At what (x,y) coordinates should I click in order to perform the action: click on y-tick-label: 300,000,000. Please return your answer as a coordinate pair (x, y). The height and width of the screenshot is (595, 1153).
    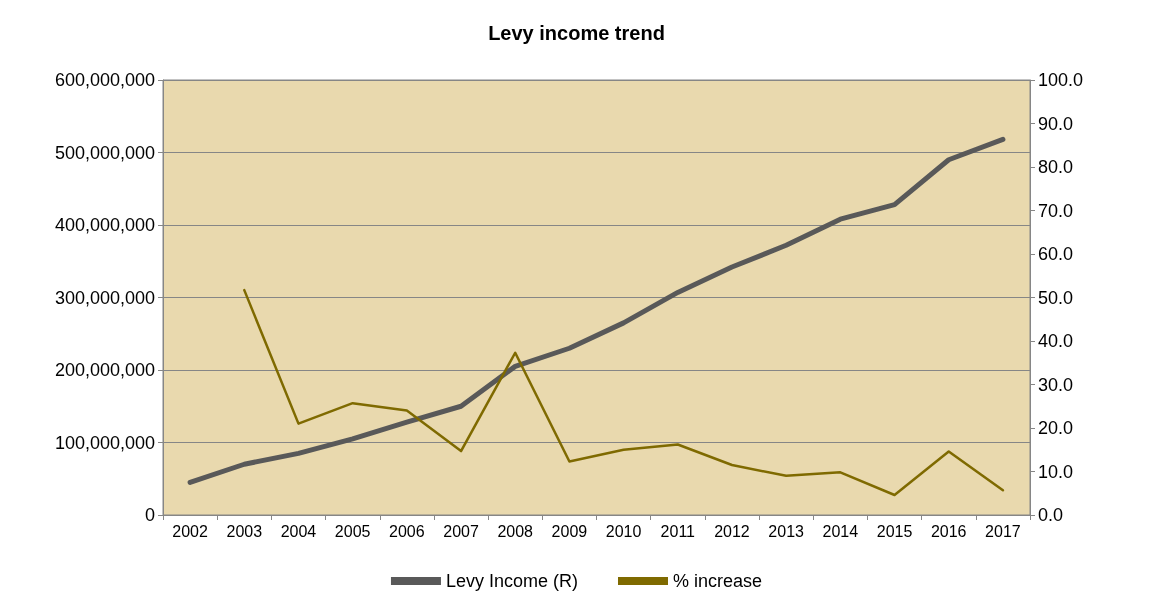
    Looking at the image, I should click on (104, 297).